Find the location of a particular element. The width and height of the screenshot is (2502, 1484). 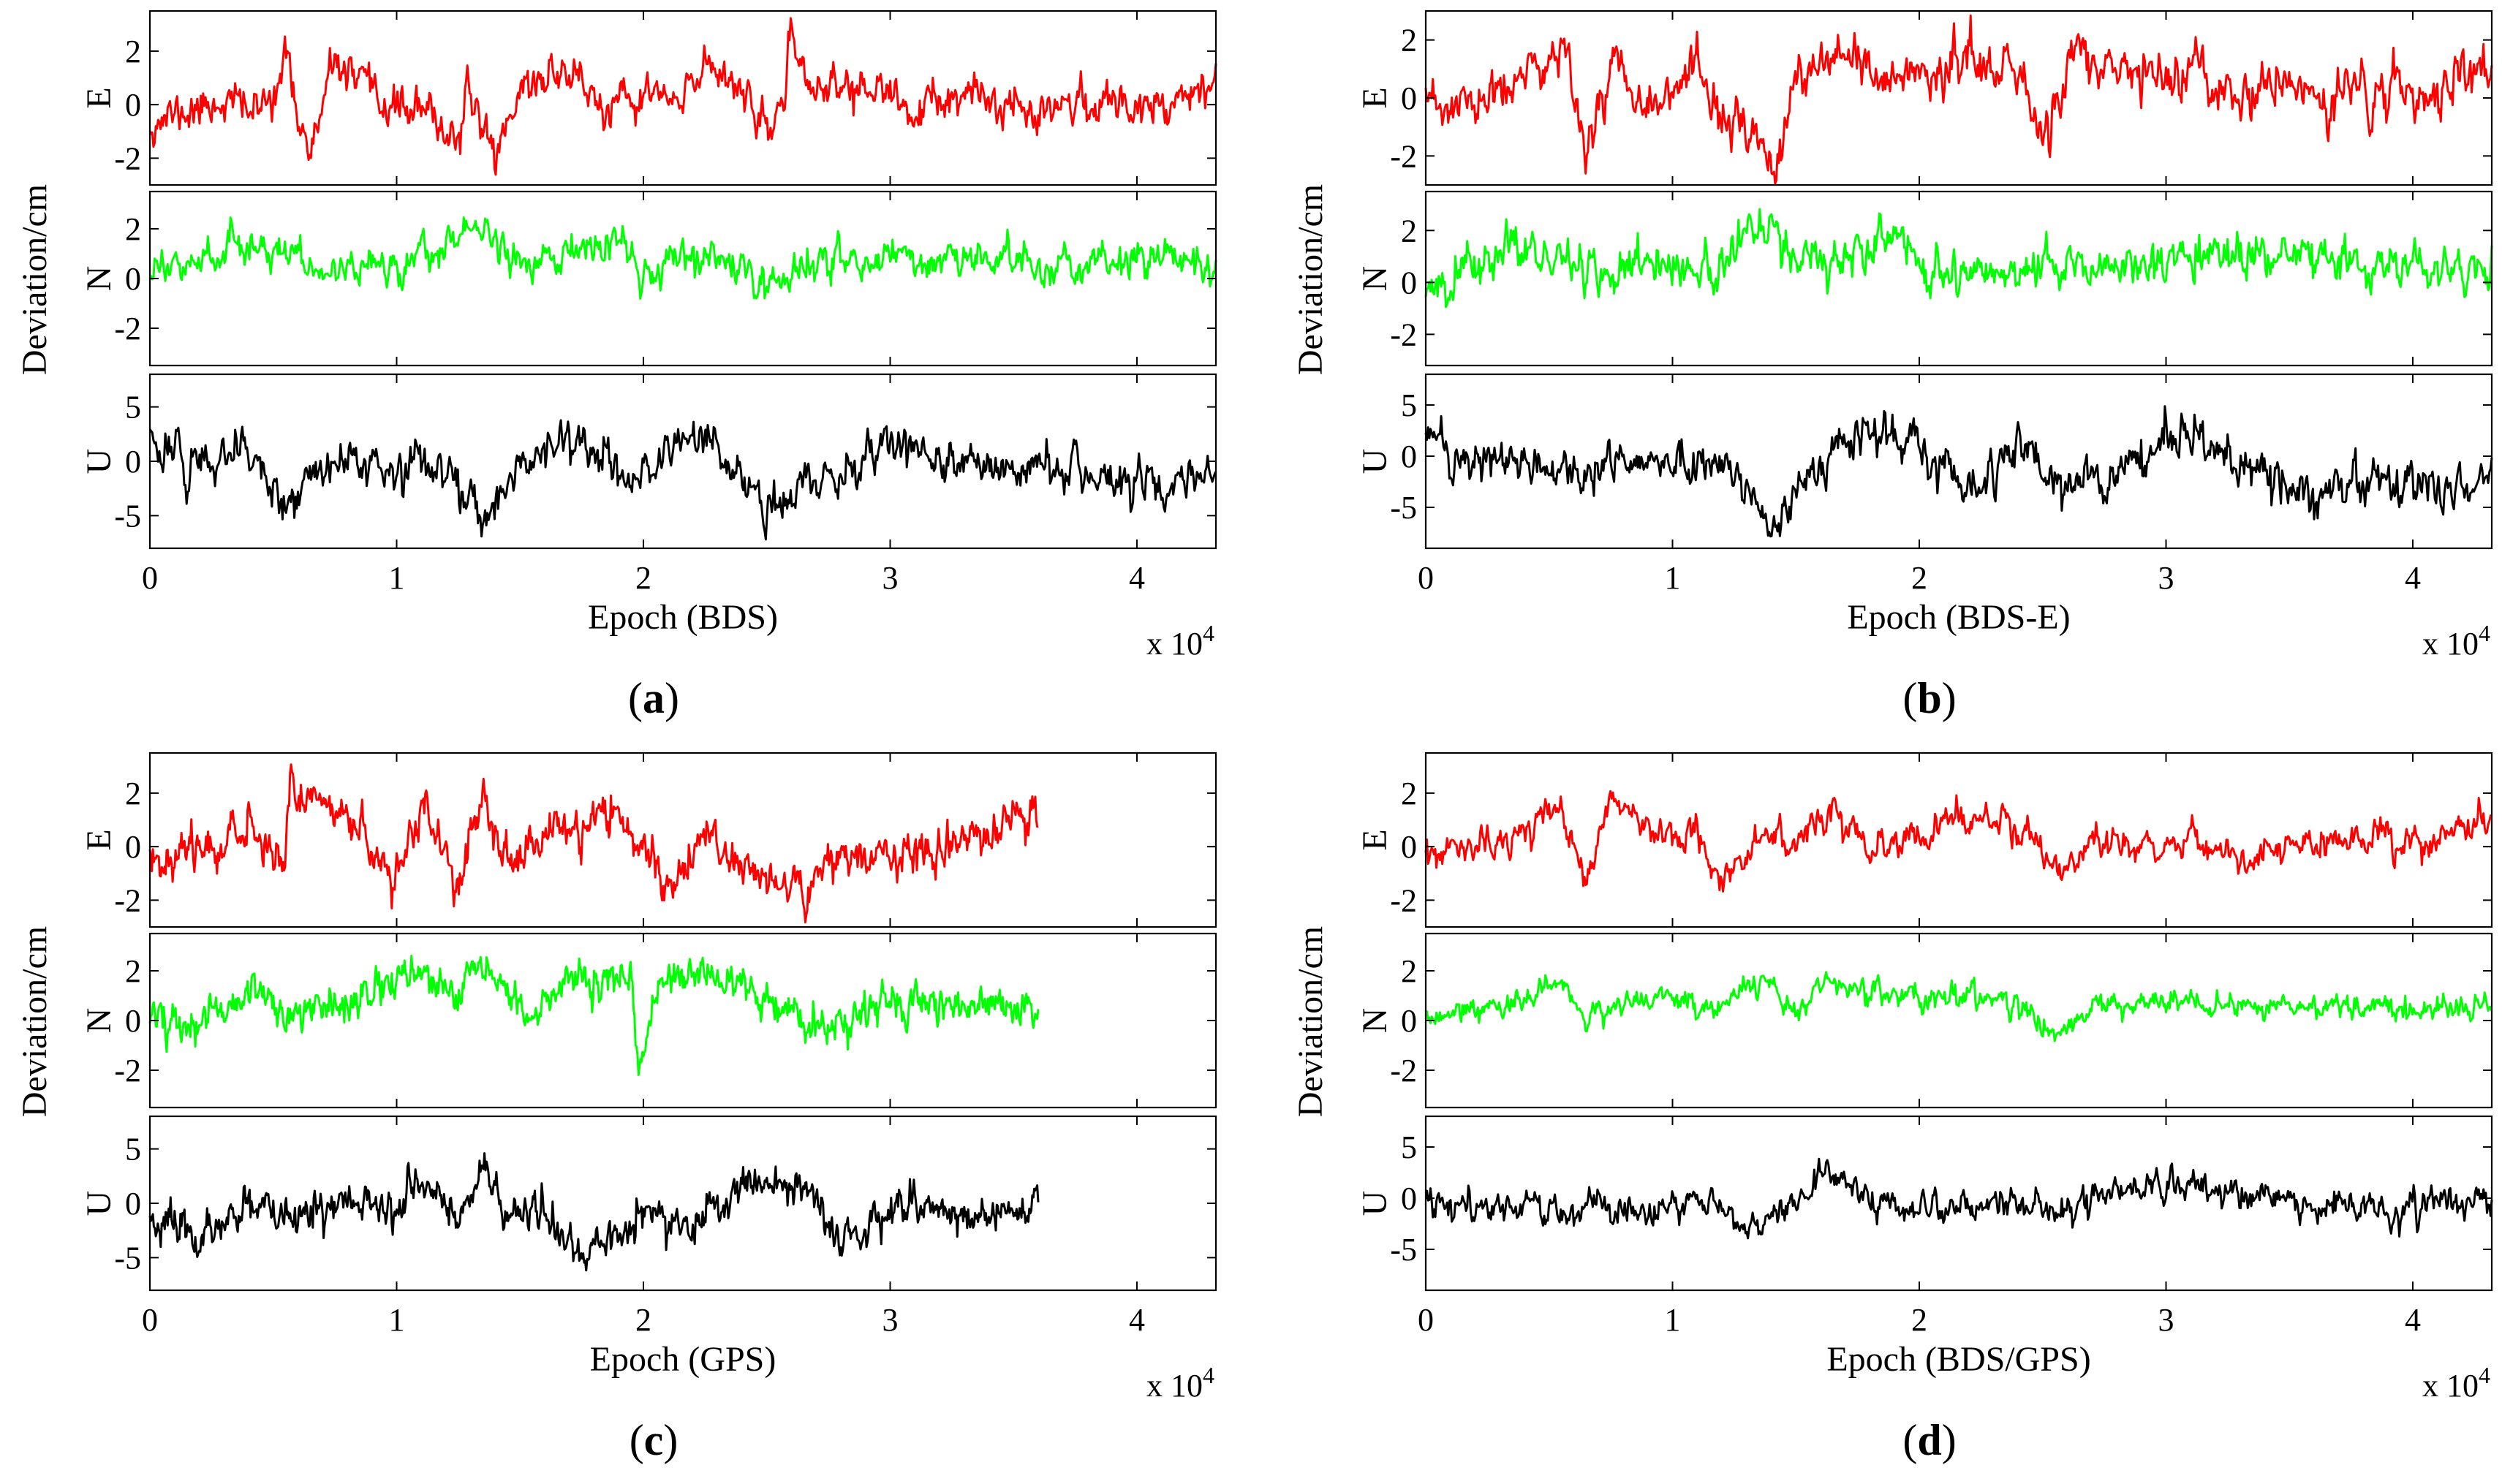

subplot-U: -5 0 5U is located at coordinates (649, 1203).